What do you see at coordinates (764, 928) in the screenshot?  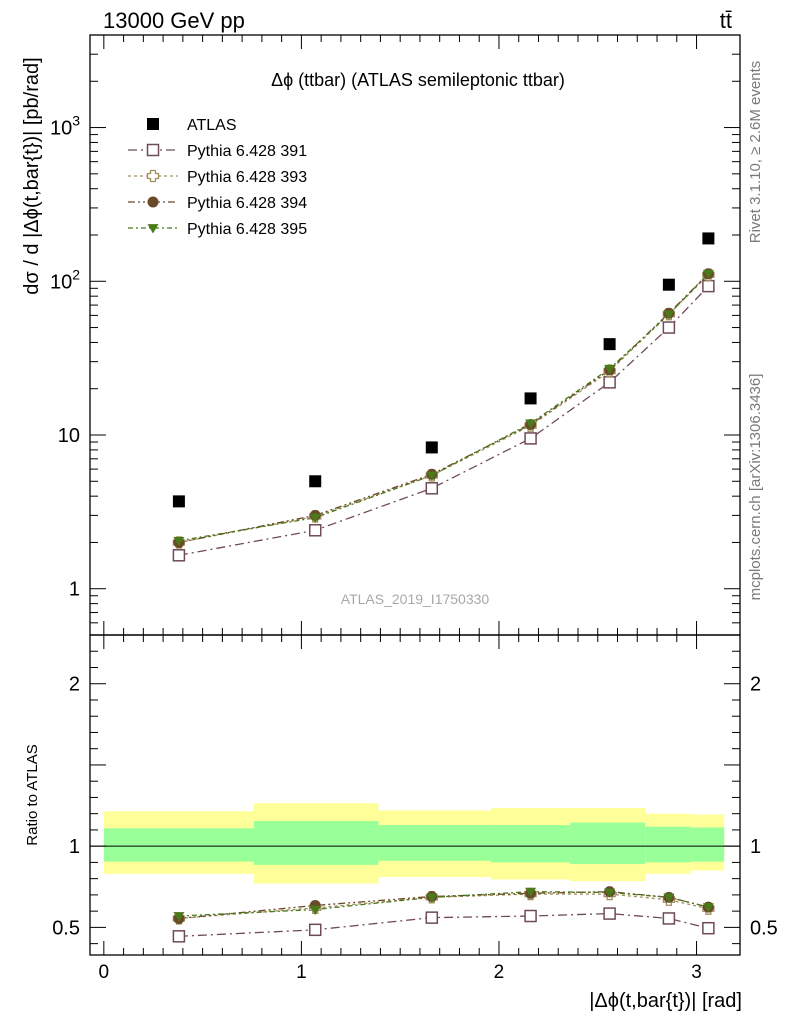 I see `ratio-y-tick-label-right: 0.5` at bounding box center [764, 928].